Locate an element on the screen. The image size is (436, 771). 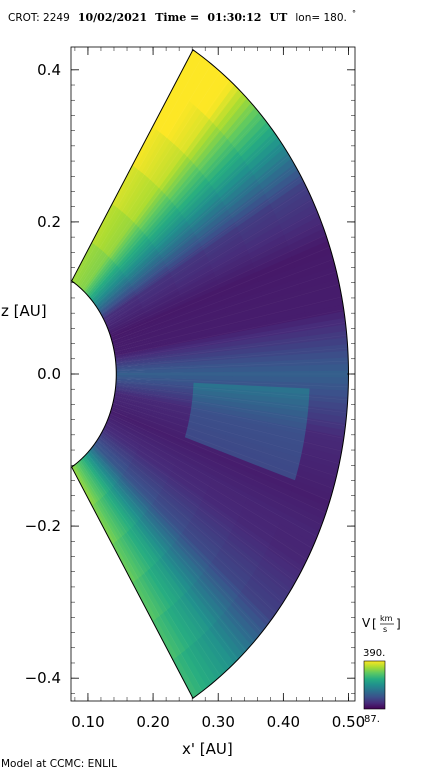
y-tick-label: 0.4 is located at coordinates (49, 70).